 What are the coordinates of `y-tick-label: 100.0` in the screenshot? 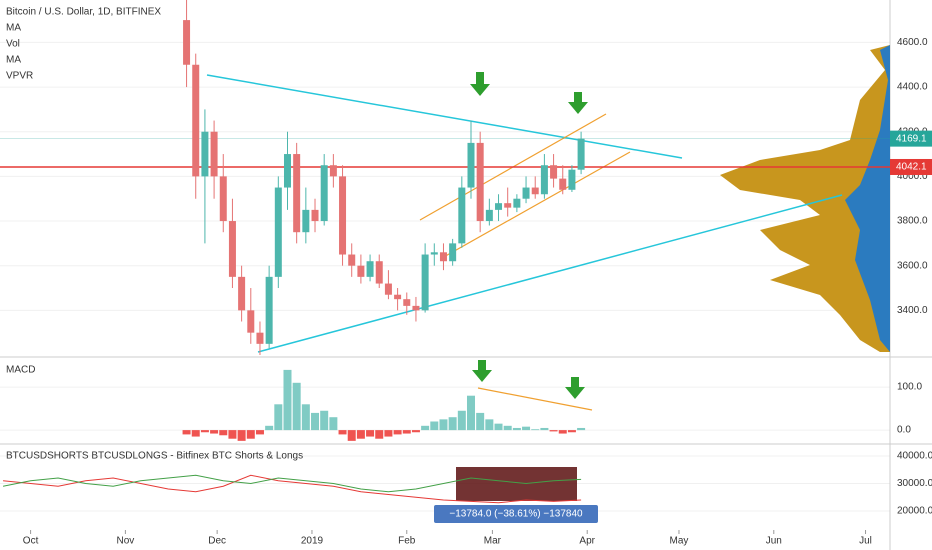 It's located at (909, 387).